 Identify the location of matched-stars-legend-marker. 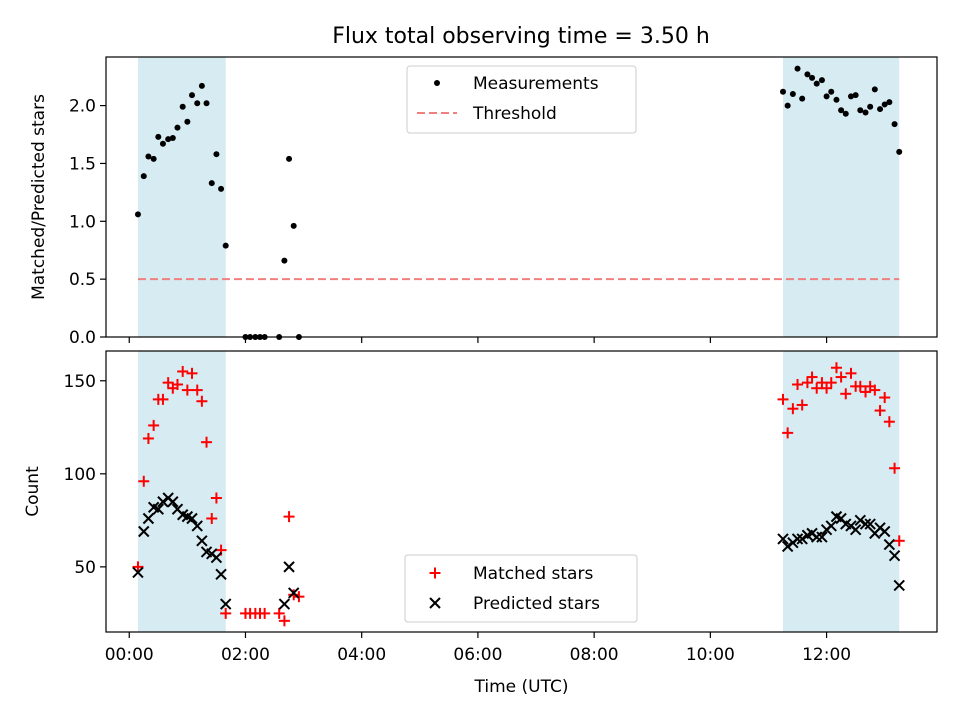
(435, 573).